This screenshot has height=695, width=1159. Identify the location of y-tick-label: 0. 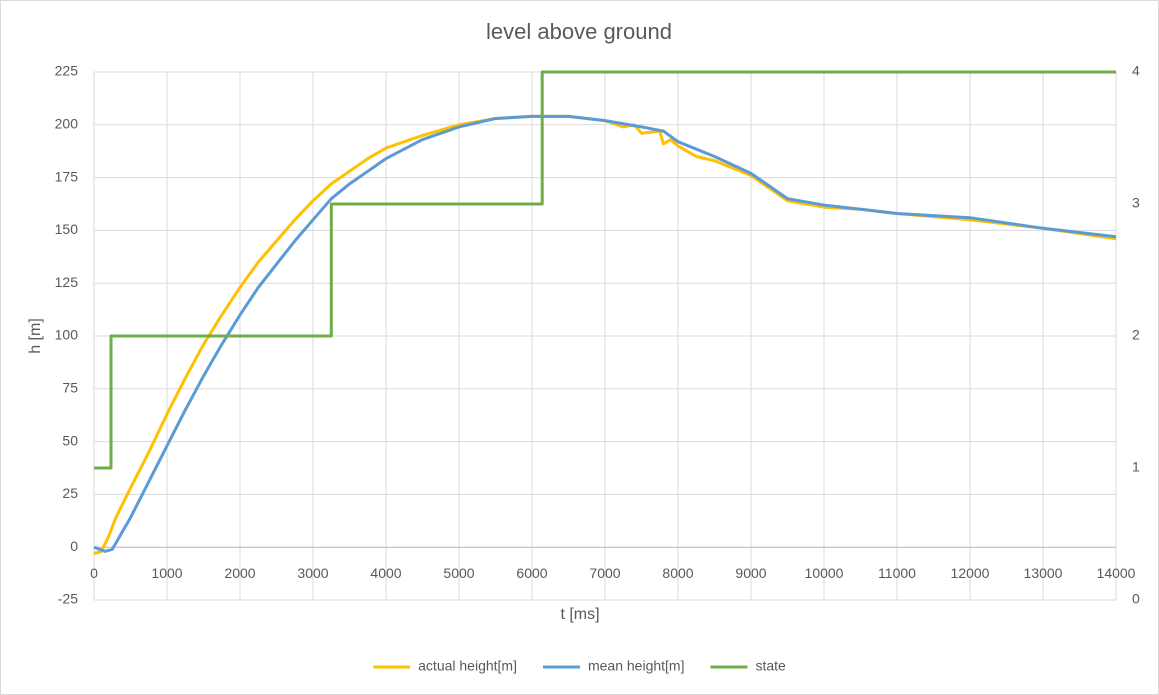
(74, 546).